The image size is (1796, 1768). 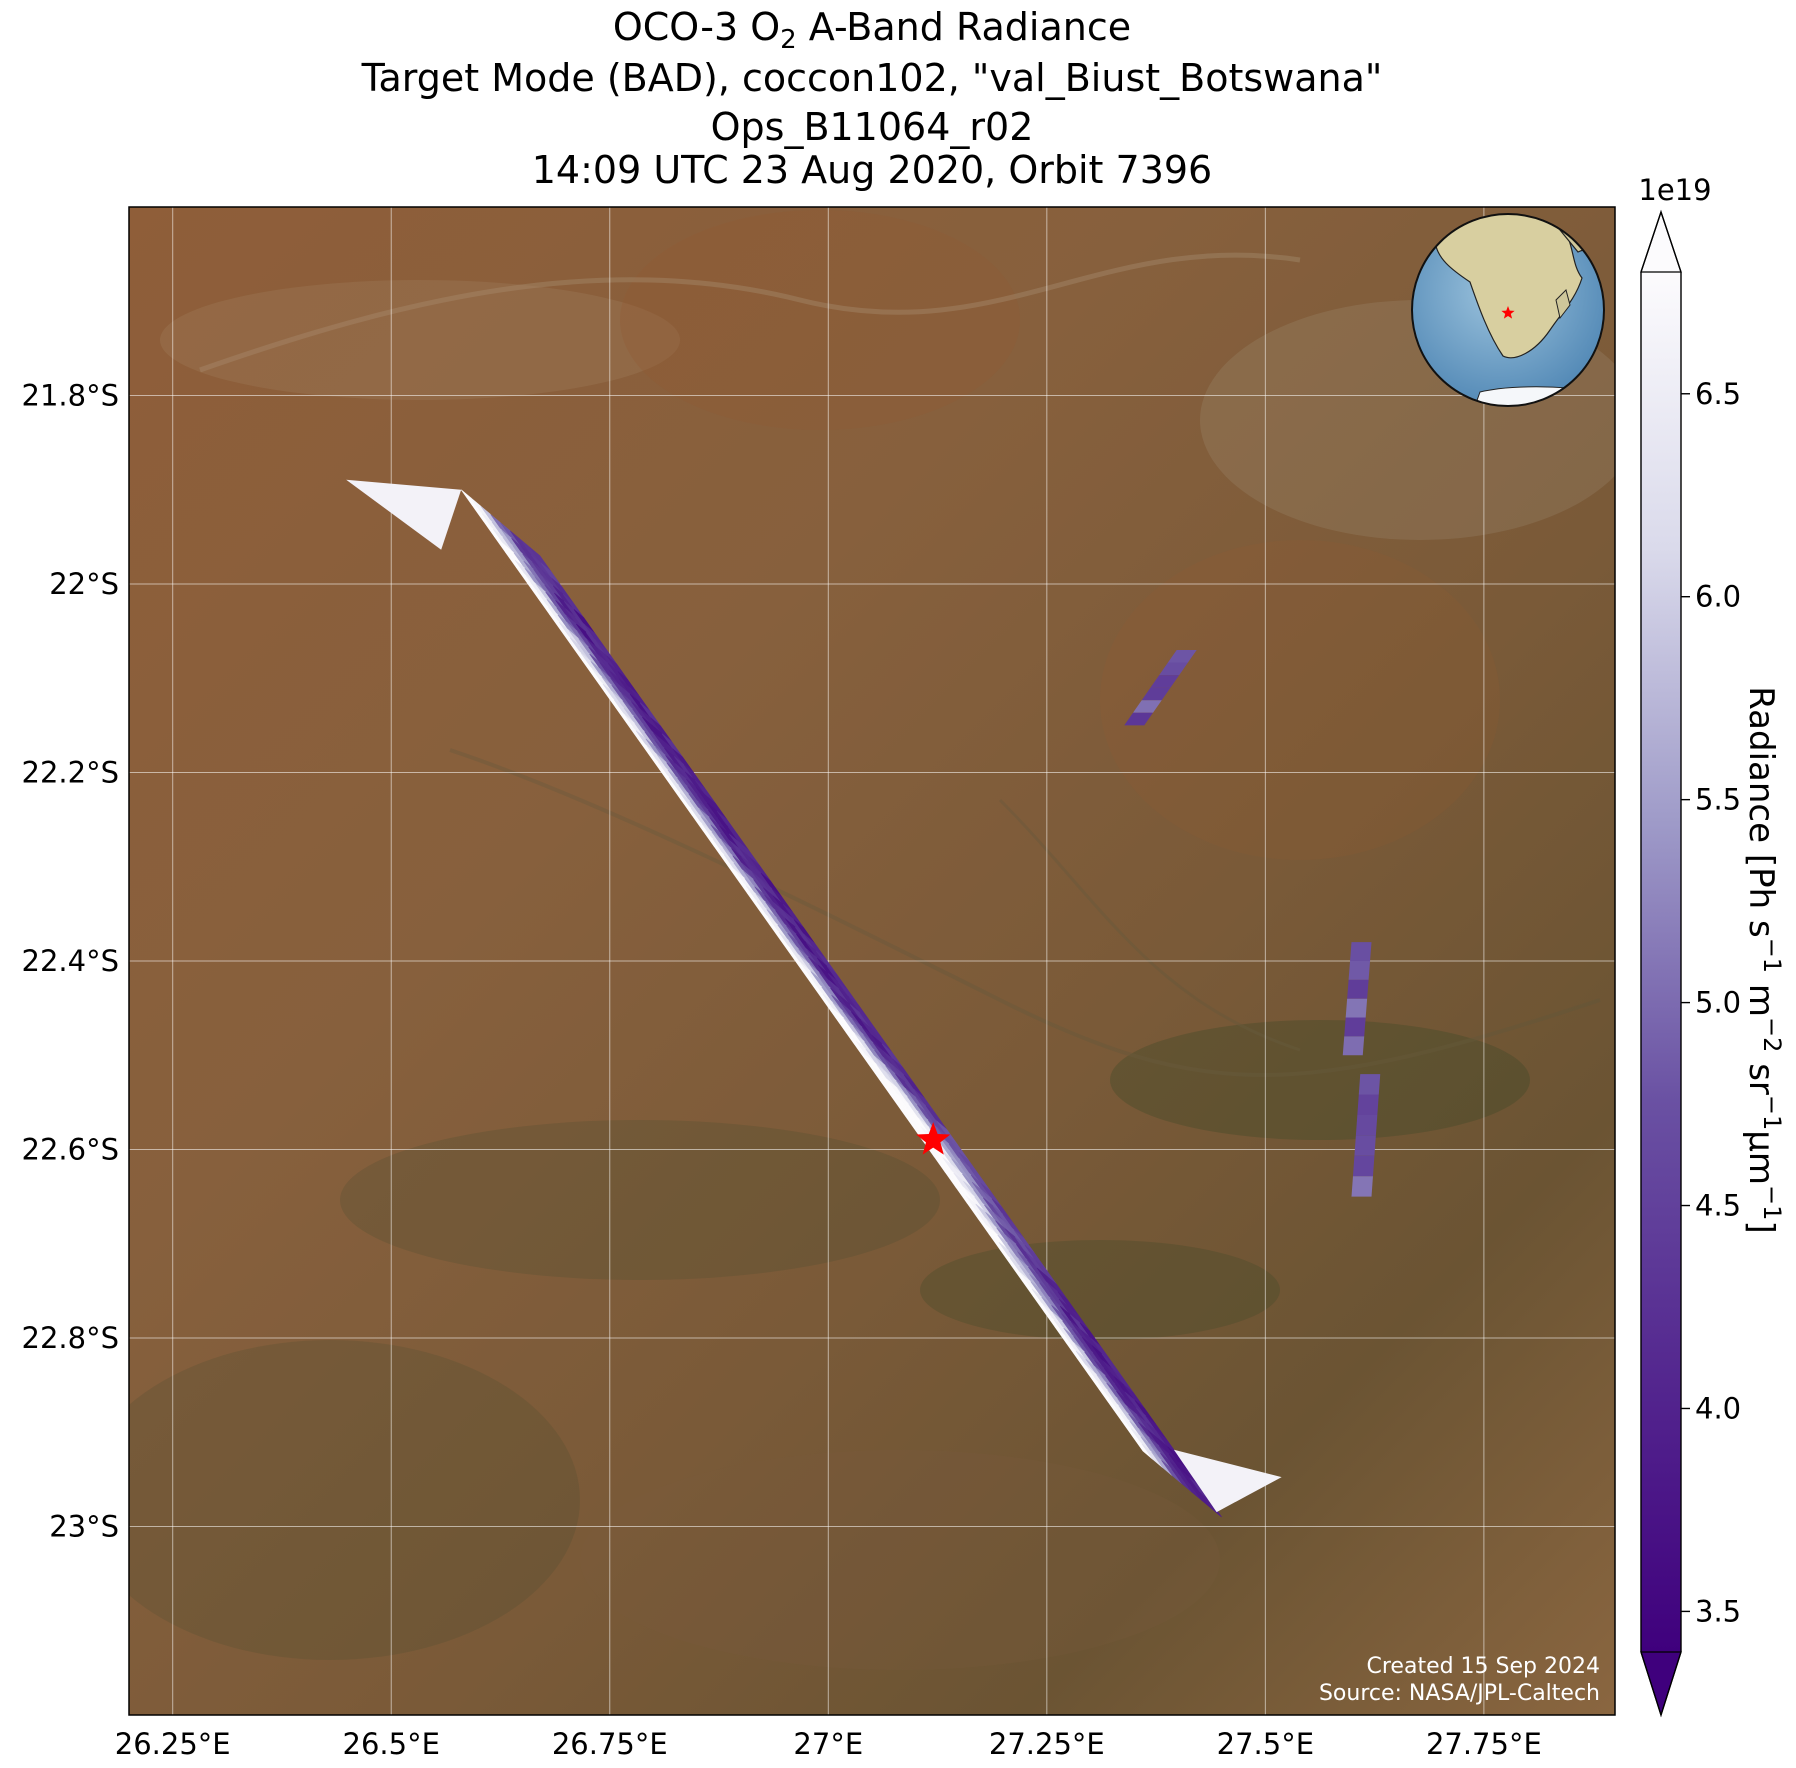 What do you see at coordinates (1047, 1744) in the screenshot?
I see `lon-tick-label: 27.25°E` at bounding box center [1047, 1744].